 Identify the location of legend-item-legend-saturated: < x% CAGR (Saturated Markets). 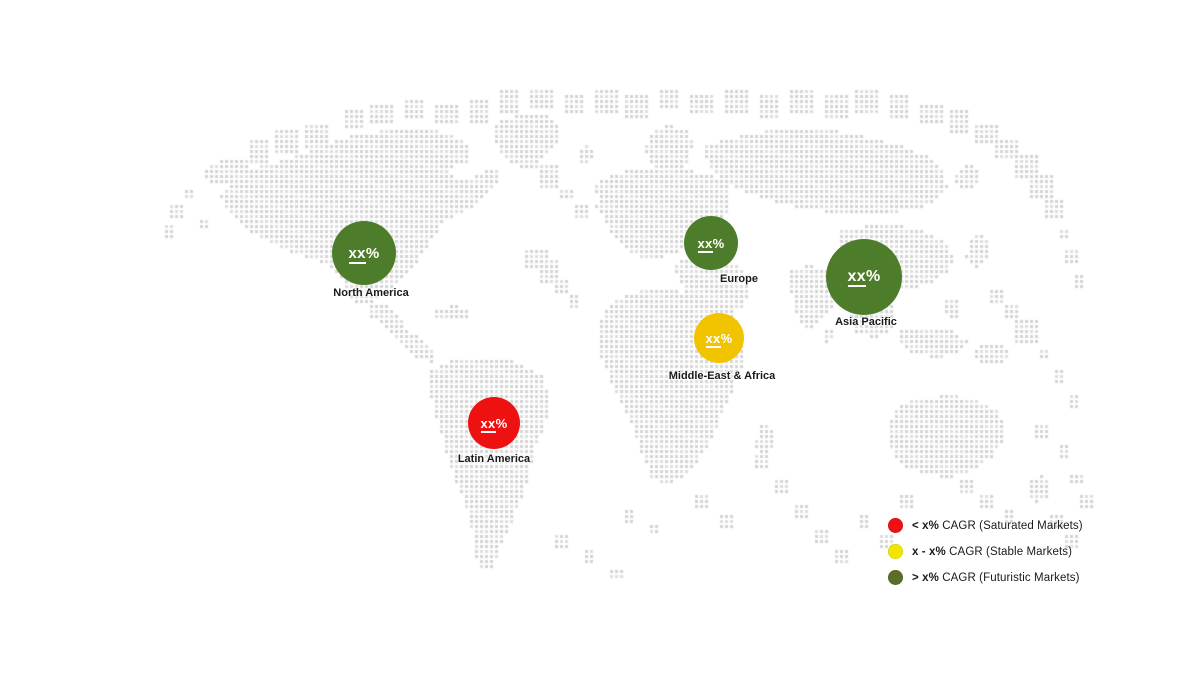
(985, 525).